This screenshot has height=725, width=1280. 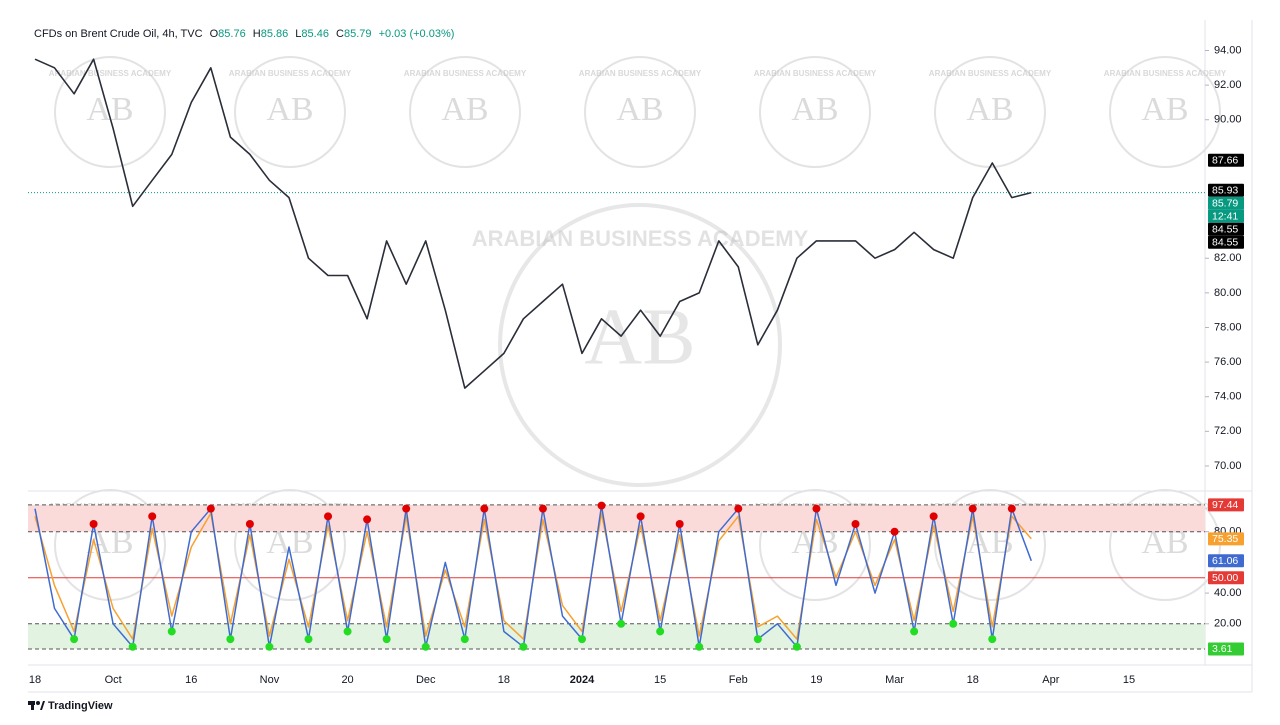 I want to click on x-tick-label: Feb, so click(x=738, y=680).